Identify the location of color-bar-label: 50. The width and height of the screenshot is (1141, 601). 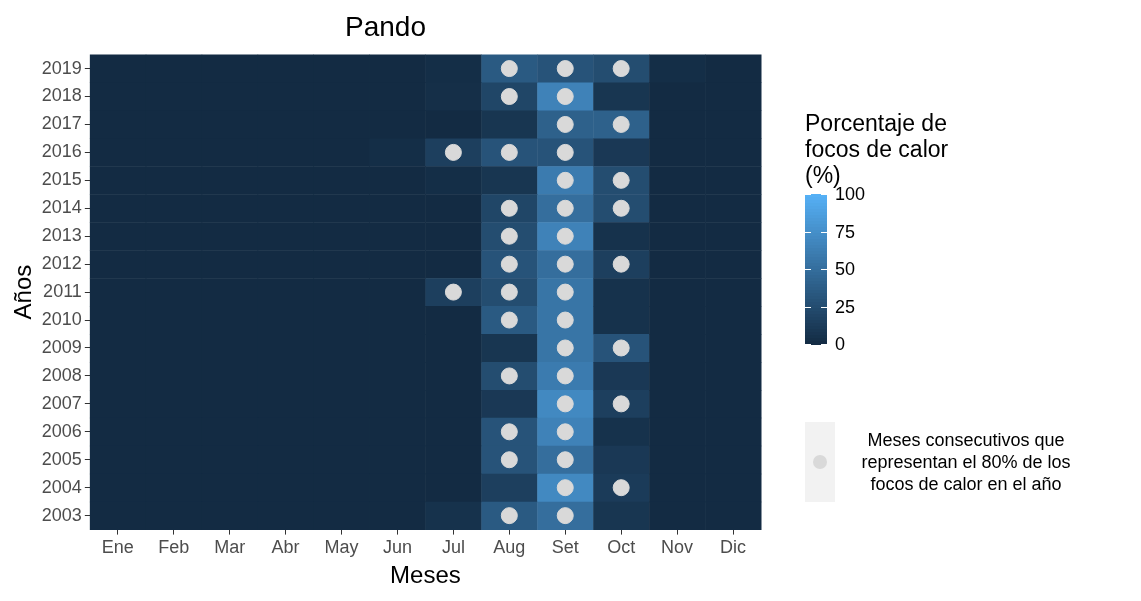
(845, 269).